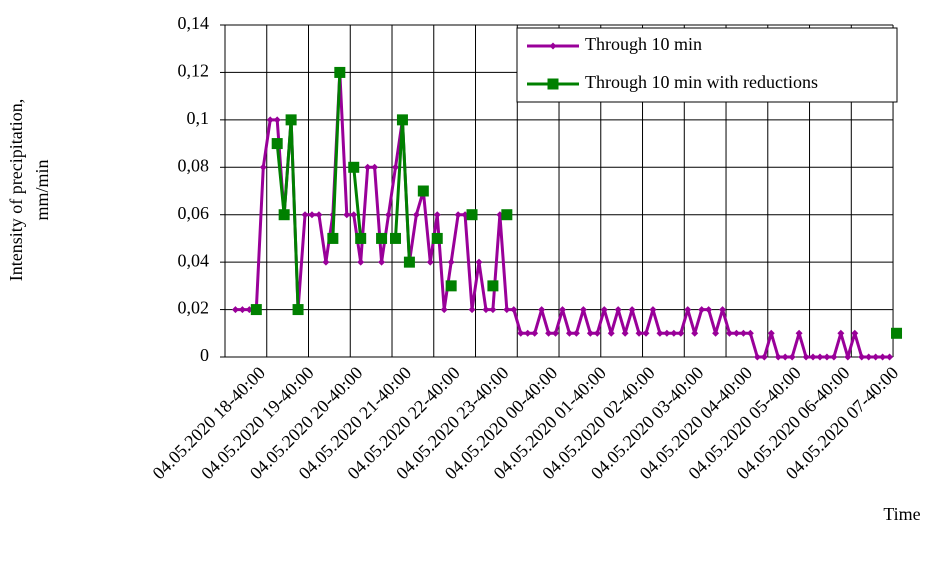  I want to click on y-axis-title: mm/min, so click(42, 189).